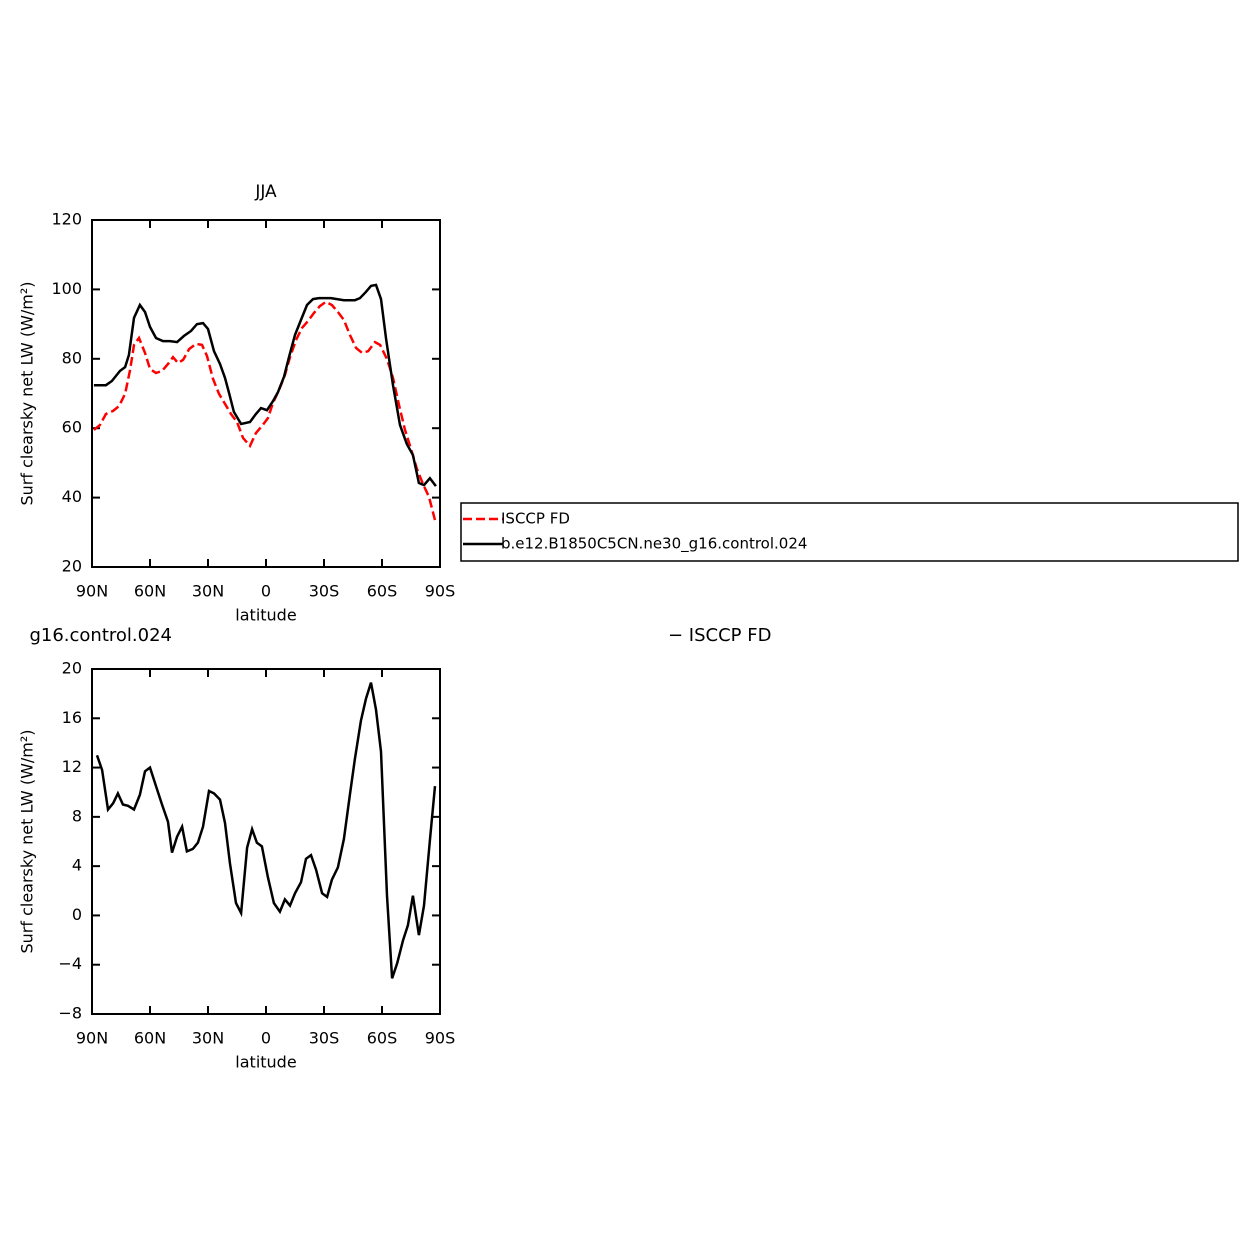 The width and height of the screenshot is (1256, 1253). What do you see at coordinates (72, 496) in the screenshot?
I see `y-tick-label: 40` at bounding box center [72, 496].